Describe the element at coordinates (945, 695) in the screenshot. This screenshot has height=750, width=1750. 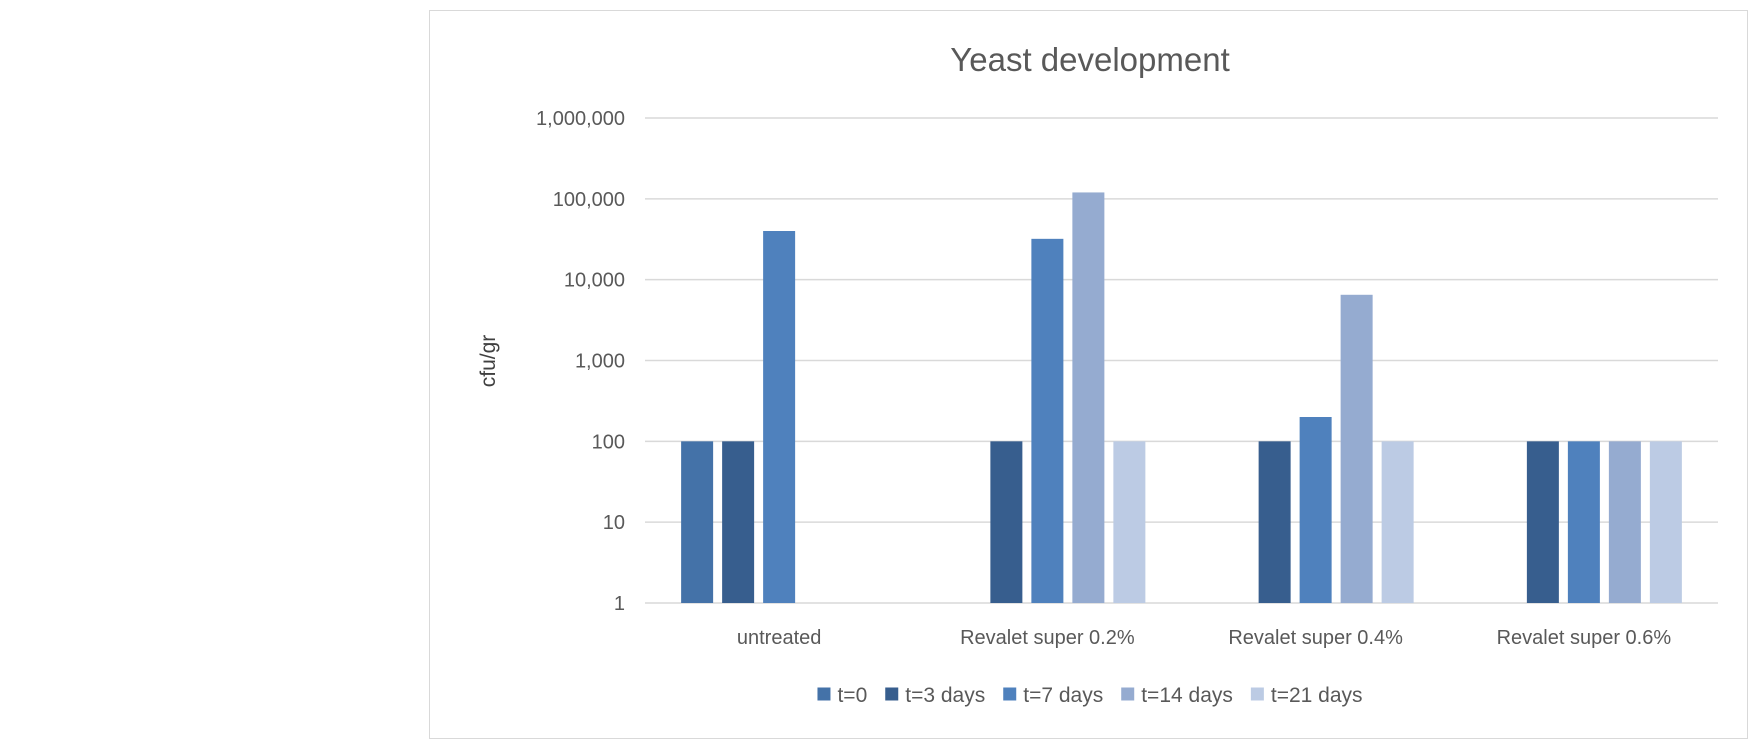
I see `legend-label: t=3 days` at that location.